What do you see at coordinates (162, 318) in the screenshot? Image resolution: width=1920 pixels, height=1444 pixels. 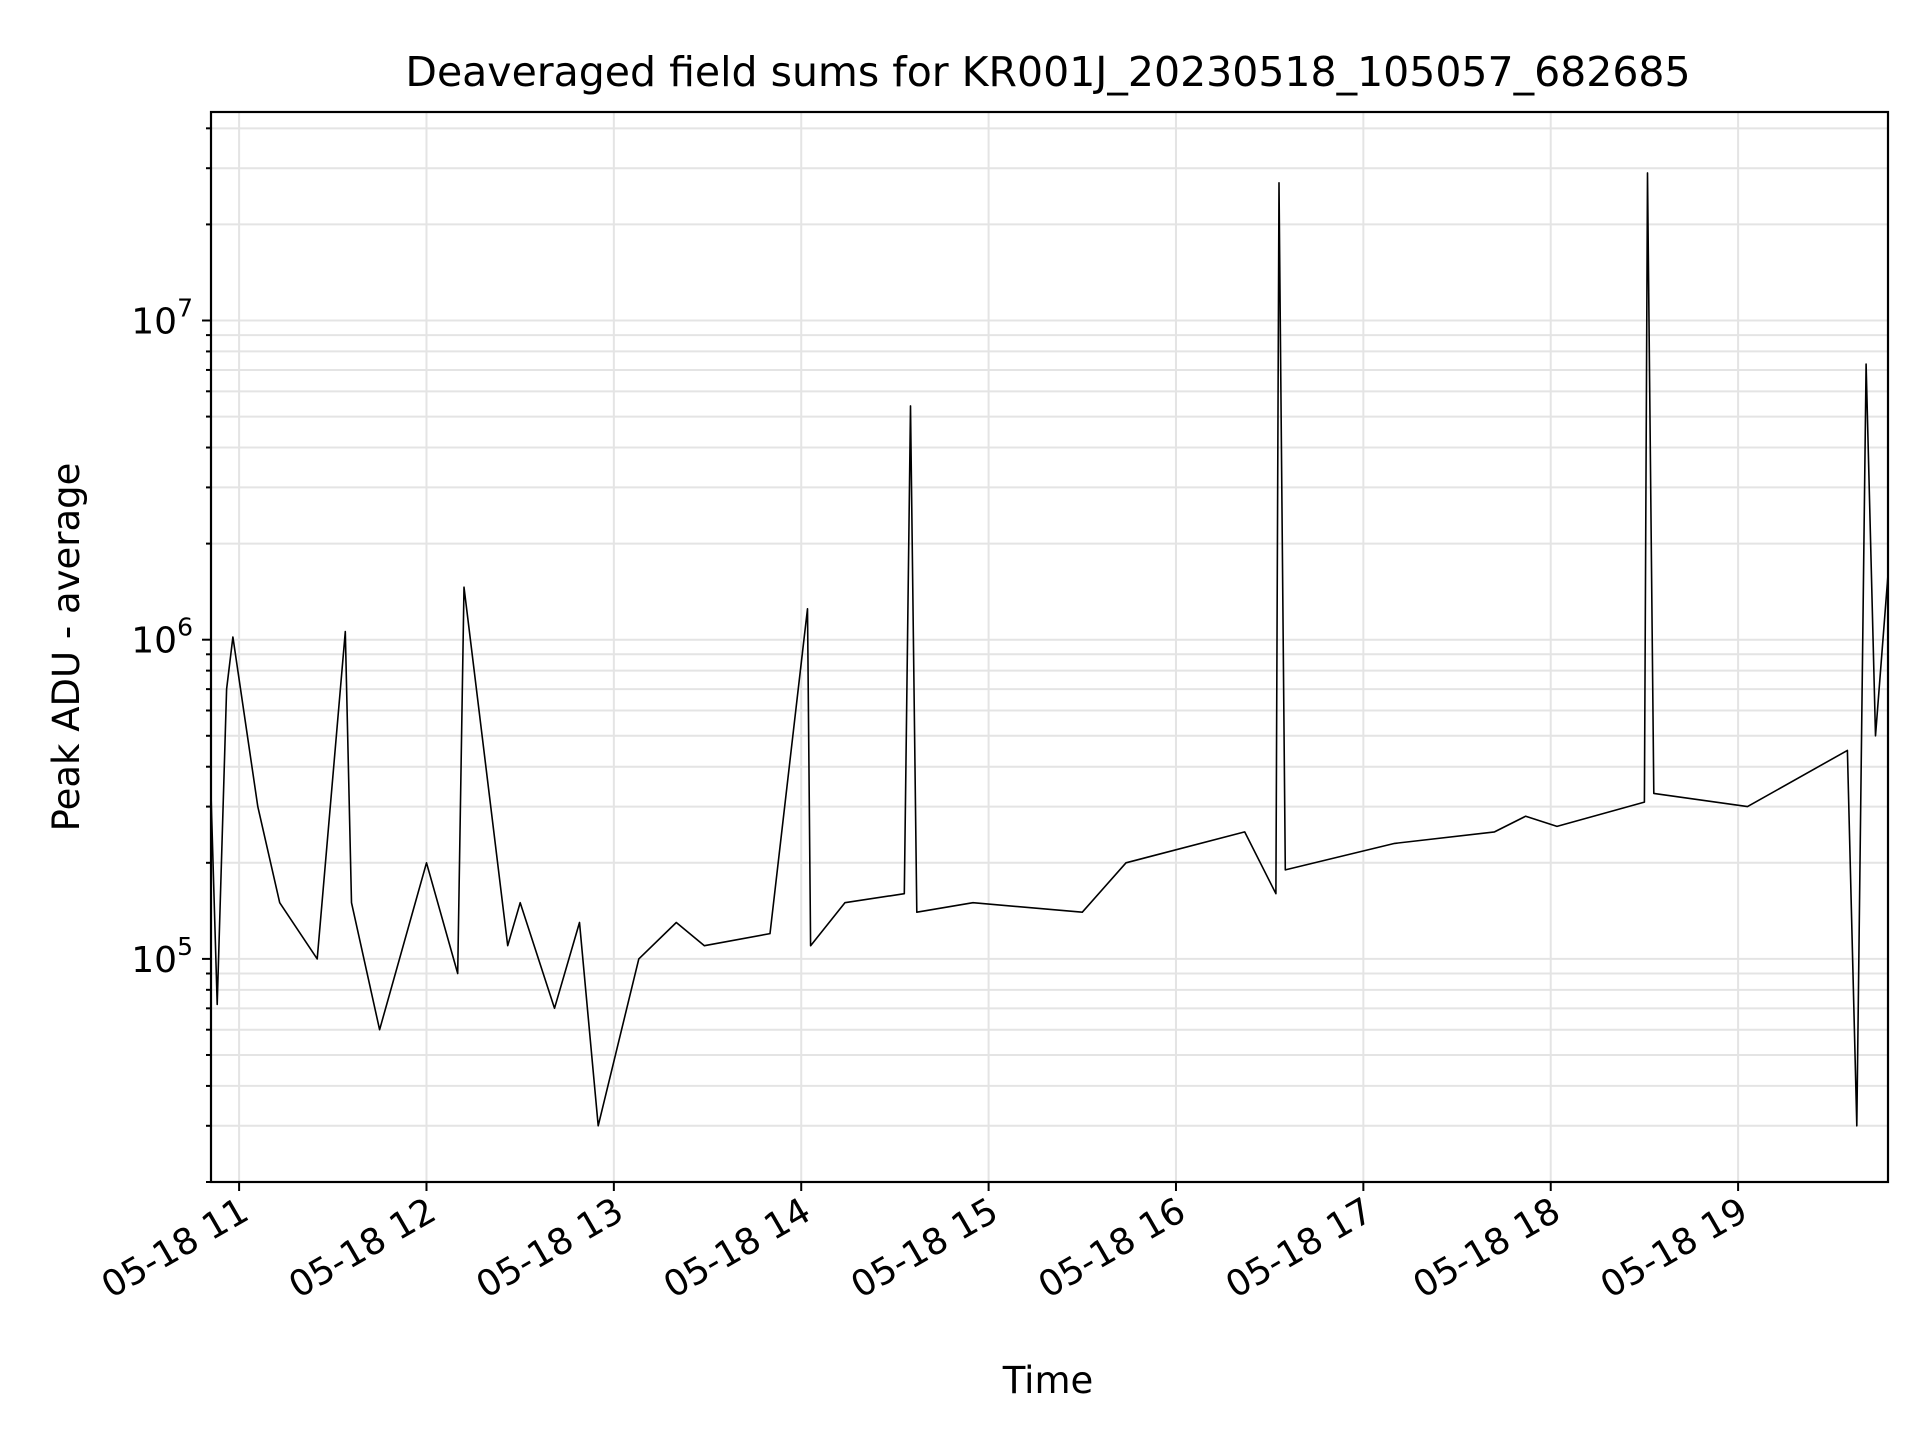 I see `y-tick-label: 10⁷` at bounding box center [162, 318].